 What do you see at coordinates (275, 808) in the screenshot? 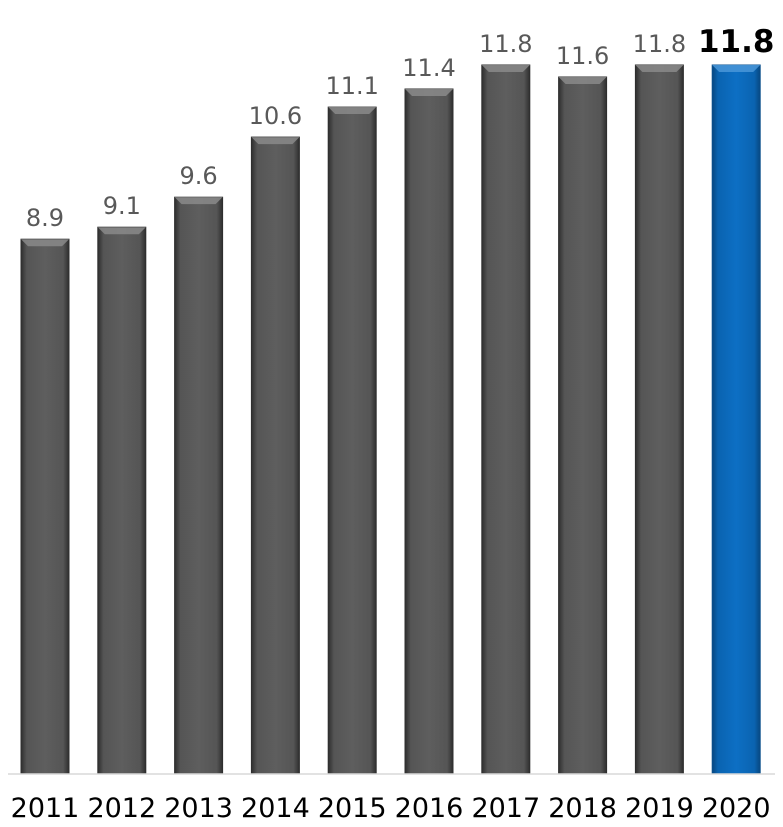
I see `x-tick-label-2014: 2014` at bounding box center [275, 808].